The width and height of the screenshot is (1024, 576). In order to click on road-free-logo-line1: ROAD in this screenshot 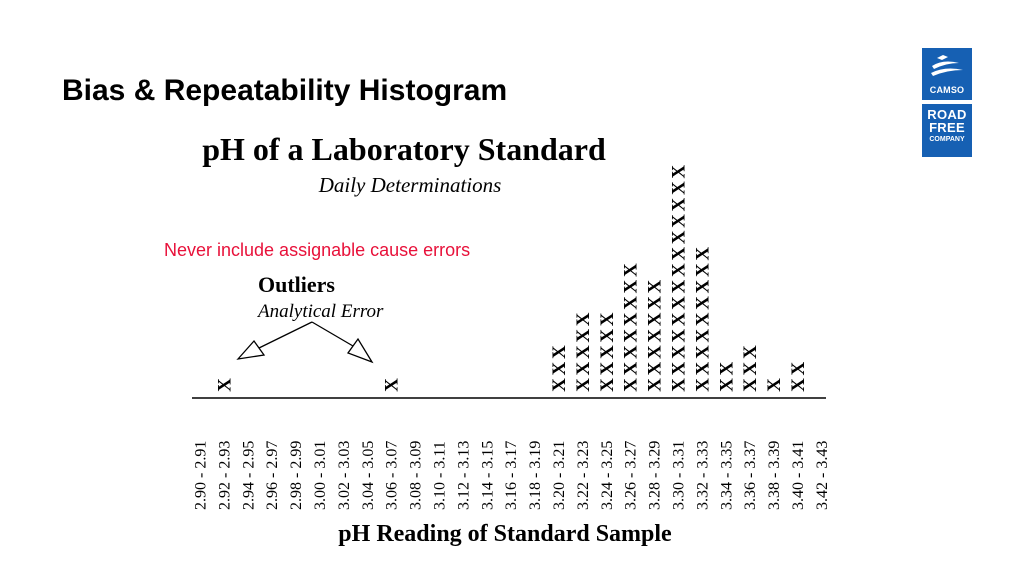, I will do `click(947, 114)`.